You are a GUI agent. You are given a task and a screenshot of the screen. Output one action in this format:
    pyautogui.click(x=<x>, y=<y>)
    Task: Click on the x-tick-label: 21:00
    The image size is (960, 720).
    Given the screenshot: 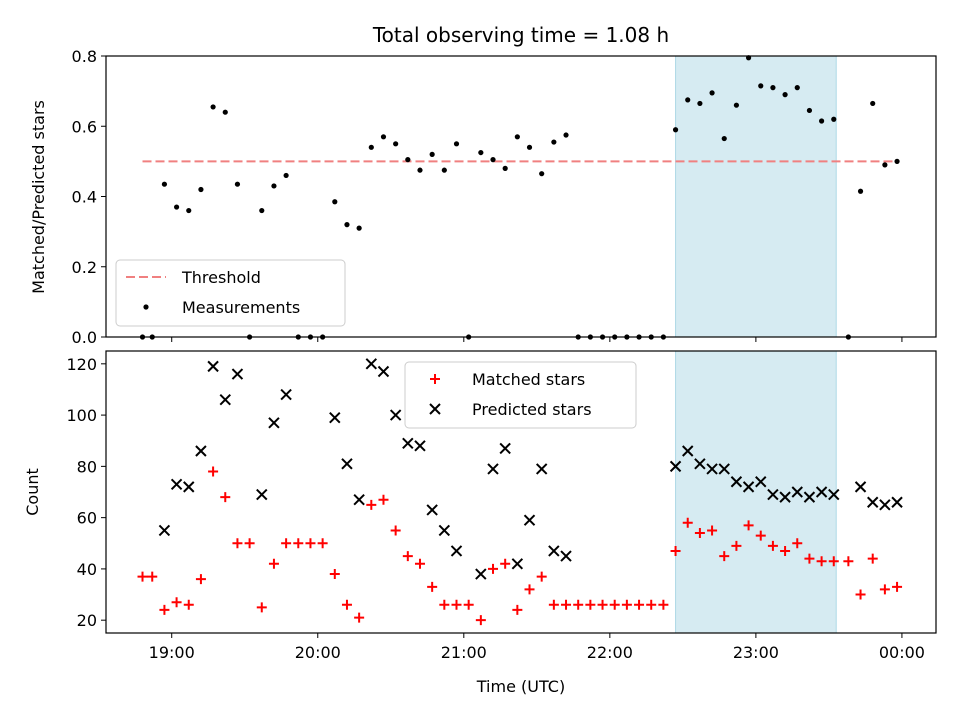 What is the action you would take?
    pyautogui.click(x=464, y=652)
    